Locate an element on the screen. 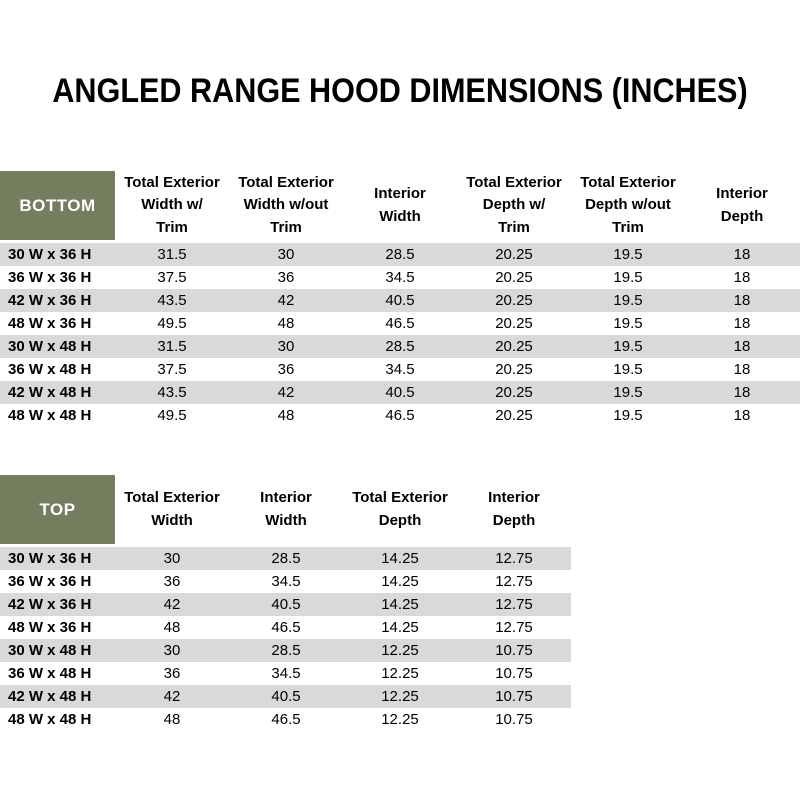  table-row: 48 W x 36 H 49.5 48 46.5 20.25 19.5 18 is located at coordinates (400, 323).